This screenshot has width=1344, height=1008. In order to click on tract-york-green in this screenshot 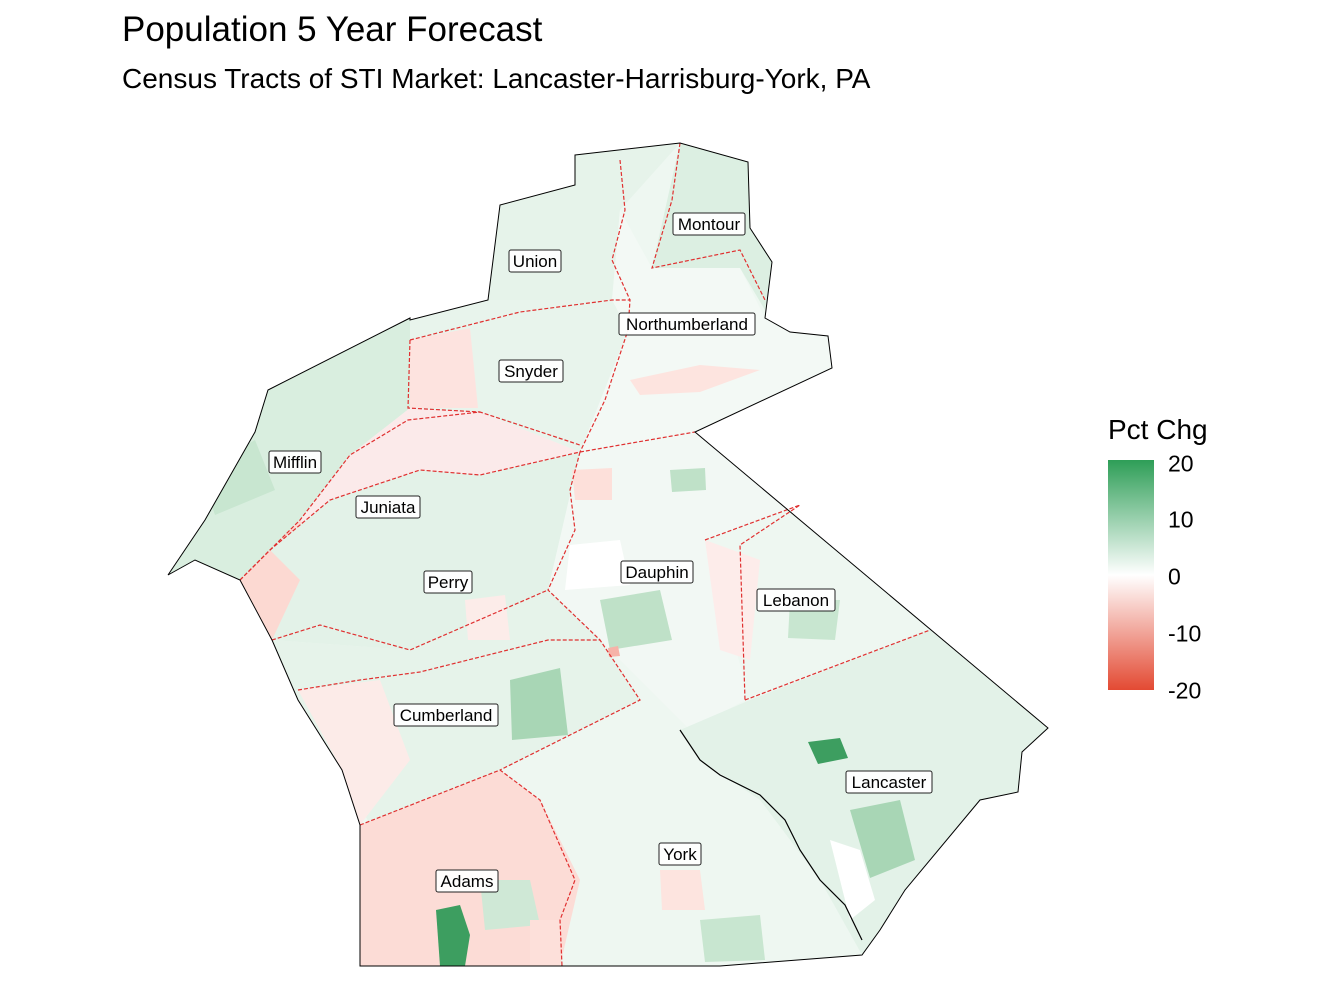, I will do `click(732, 938)`.